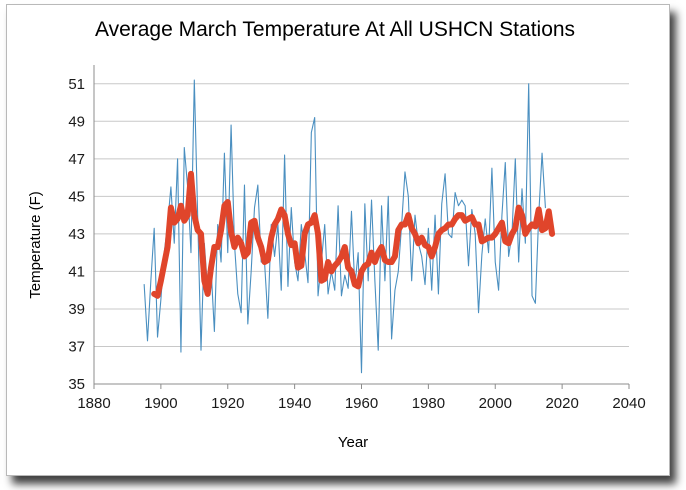  Describe the element at coordinates (76, 346) in the screenshot. I see `y-tick-label: 37` at that location.